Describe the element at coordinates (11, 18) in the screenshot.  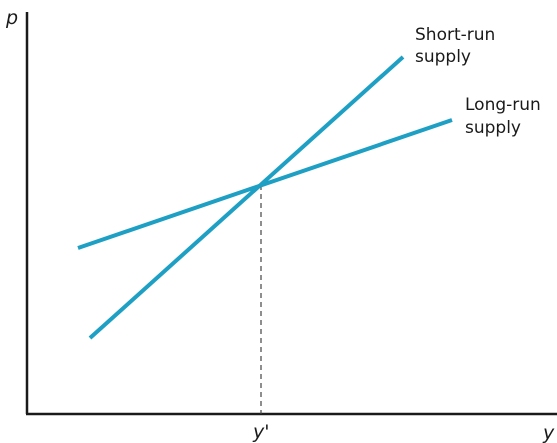
I see `price-axis-label: p` at that location.